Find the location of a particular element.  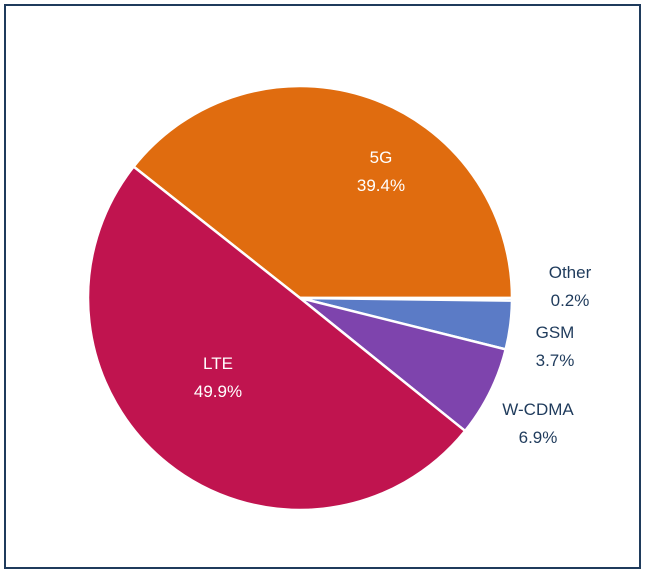

slice-label-lte: LTE is located at coordinates (218, 363).